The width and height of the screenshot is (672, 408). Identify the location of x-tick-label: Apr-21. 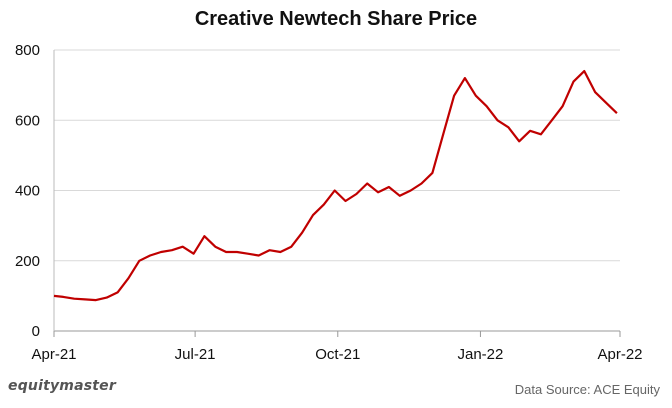
(53, 354).